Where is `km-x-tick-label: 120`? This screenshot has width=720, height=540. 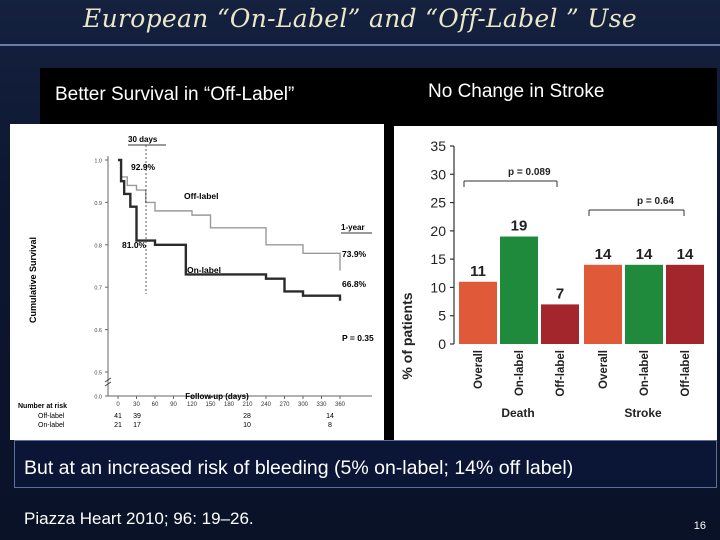
km-x-tick-label: 120 is located at coordinates (192, 405).